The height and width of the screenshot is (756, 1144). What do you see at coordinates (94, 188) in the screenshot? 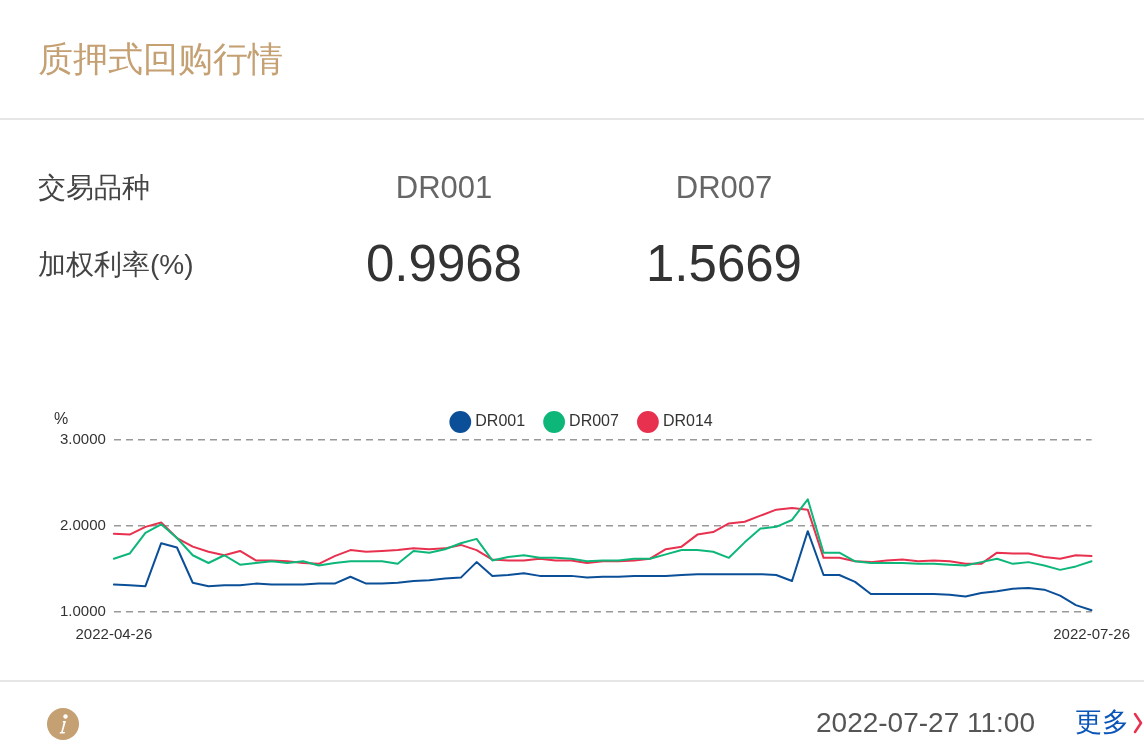
I see `text: 交易品种` at bounding box center [94, 188].